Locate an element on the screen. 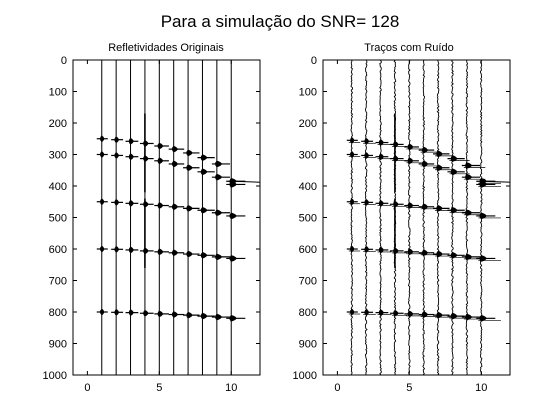  panel-title-noisy: Traços com Ruído is located at coordinates (408, 48).